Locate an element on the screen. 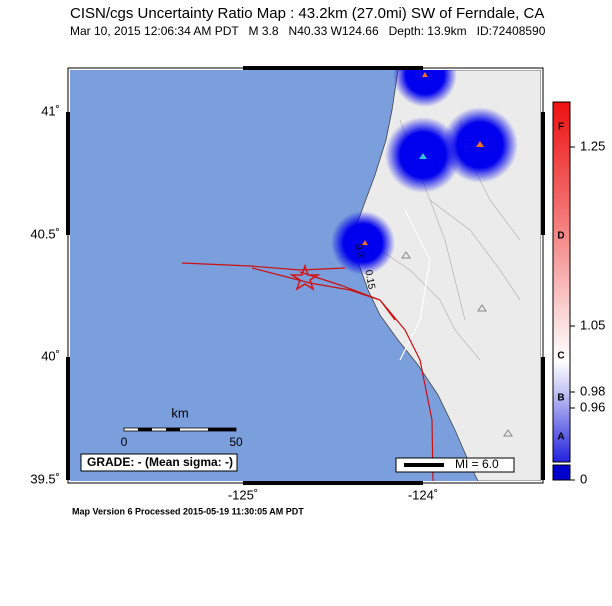 The height and width of the screenshot is (606, 612). colorbar-label: 0 is located at coordinates (583, 478).